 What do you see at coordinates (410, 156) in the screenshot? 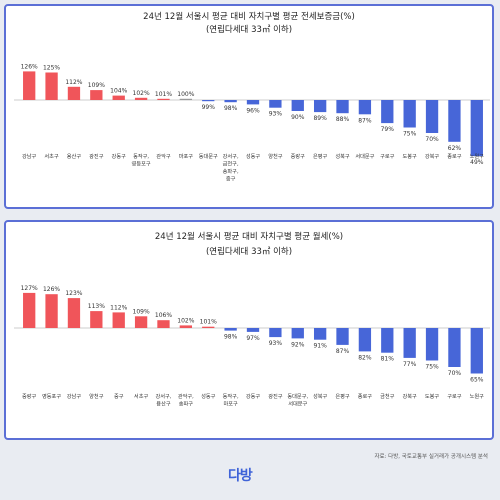
I see `jeonse-category-label: 도봉구` at bounding box center [410, 156].